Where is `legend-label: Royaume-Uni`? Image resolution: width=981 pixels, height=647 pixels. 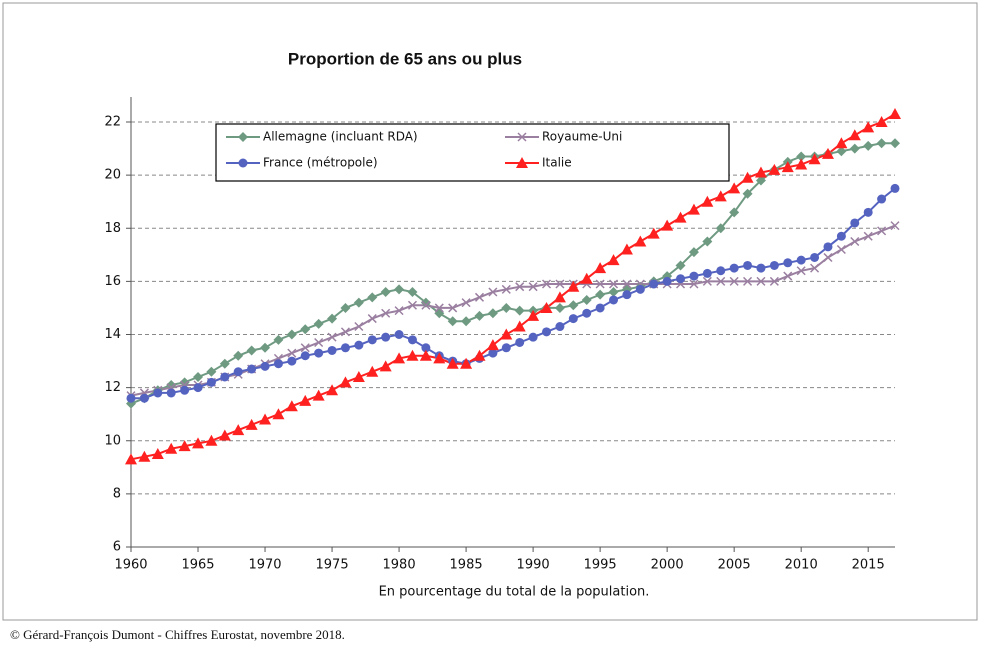
legend-label: Royaume-Uni is located at coordinates (582, 137).